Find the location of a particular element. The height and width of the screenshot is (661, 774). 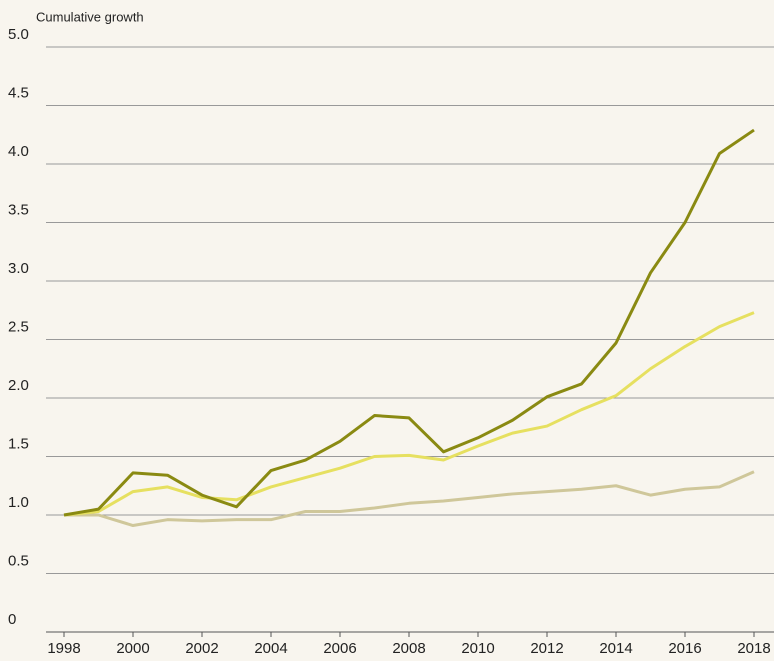

y-tick-label: 4.0 is located at coordinates (18, 151).